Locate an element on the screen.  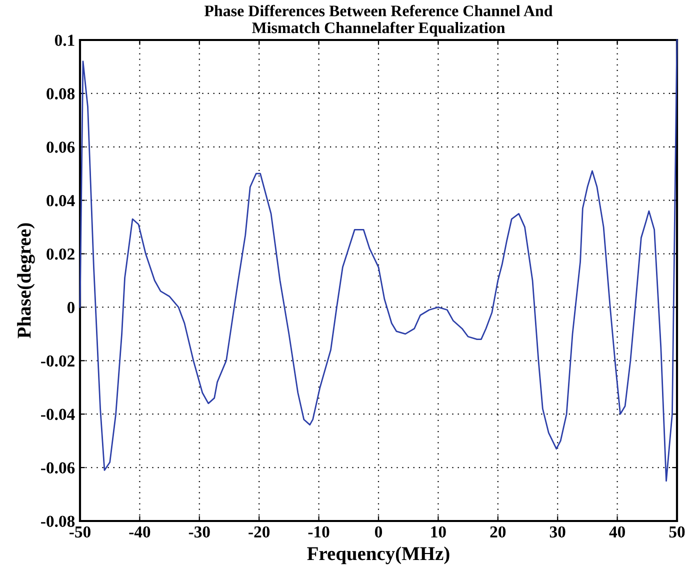
y-tick-label: -0.06 is located at coordinates (58, 468).